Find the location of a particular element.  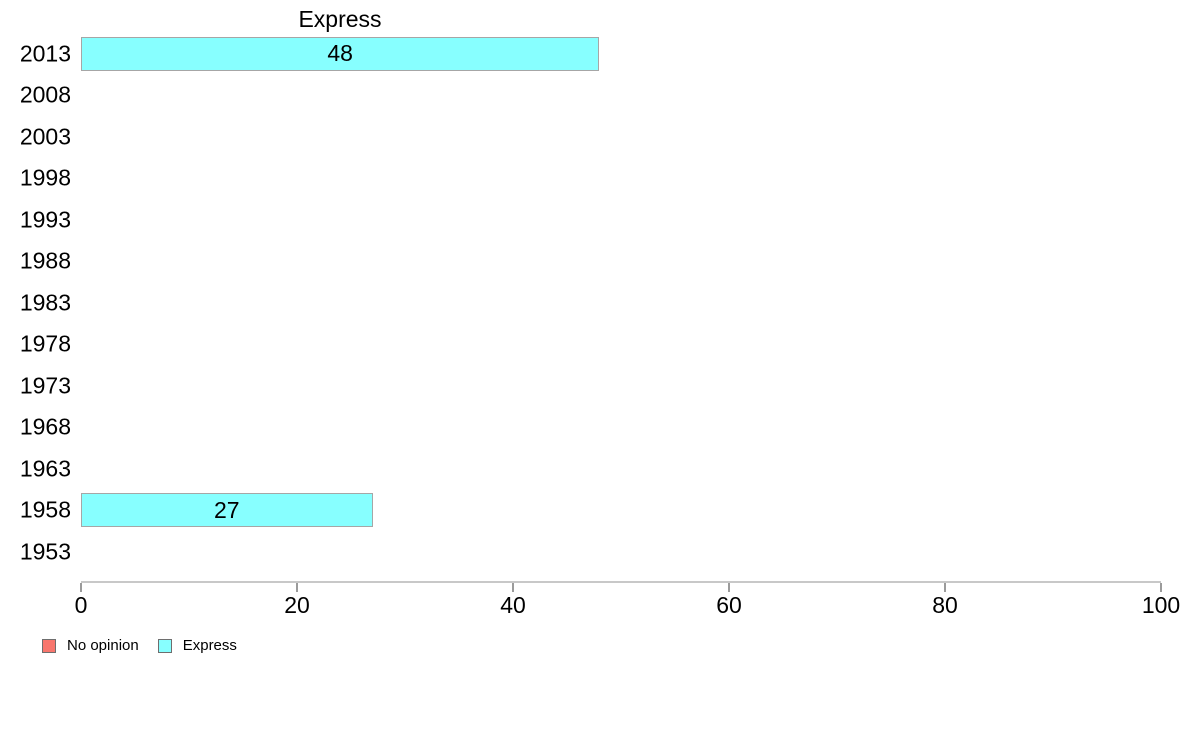

bar-express-1958: 27 is located at coordinates (227, 510).